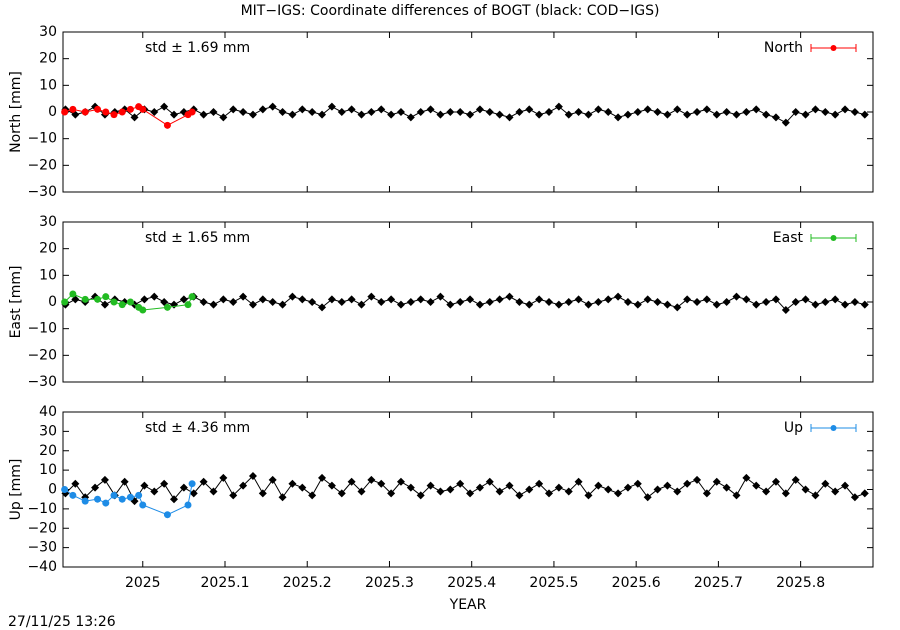 The image size is (900, 630). Describe the element at coordinates (718, 583) in the screenshot. I see `x-tick-label: 2025.7` at that location.